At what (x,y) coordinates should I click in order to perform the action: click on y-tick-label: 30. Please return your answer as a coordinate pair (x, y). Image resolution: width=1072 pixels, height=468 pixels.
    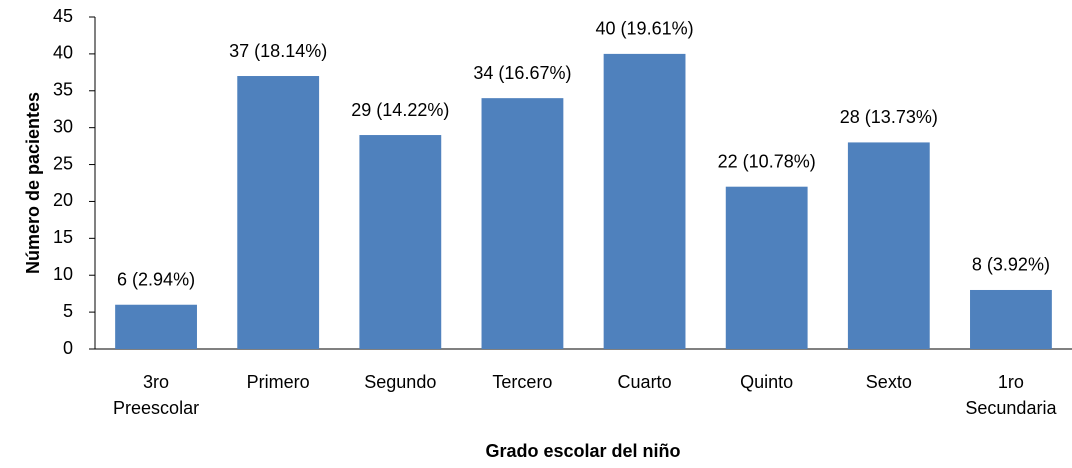
    Looking at the image, I should click on (63, 126).